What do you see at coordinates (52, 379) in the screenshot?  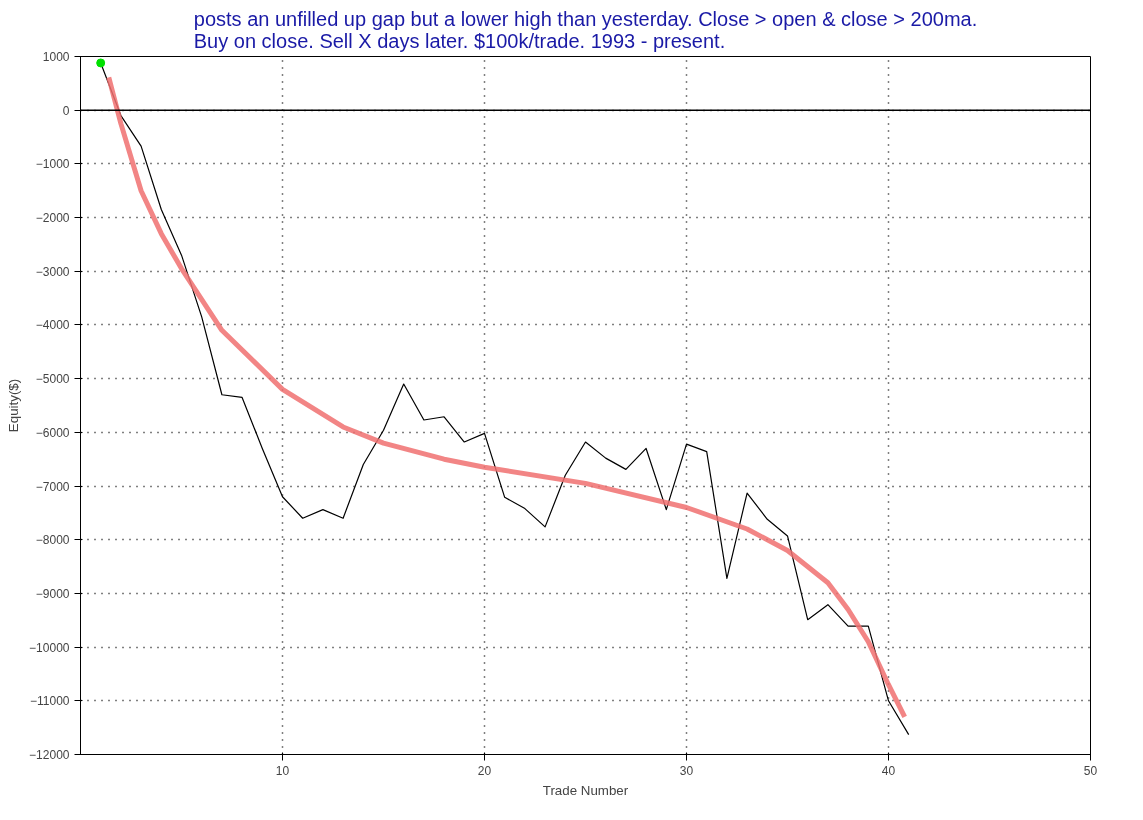 I see `y-tick-label: −5000` at bounding box center [52, 379].